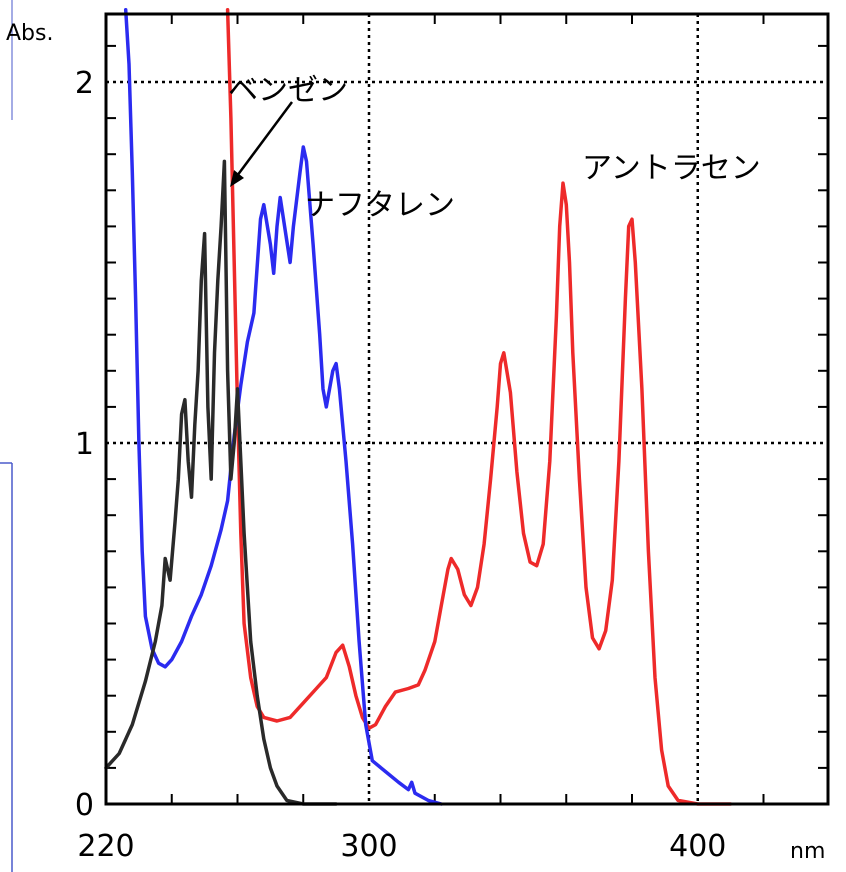 The width and height of the screenshot is (846, 872). Describe the element at coordinates (29, 33) in the screenshot. I see `y-axis-label: Abs.` at that location.